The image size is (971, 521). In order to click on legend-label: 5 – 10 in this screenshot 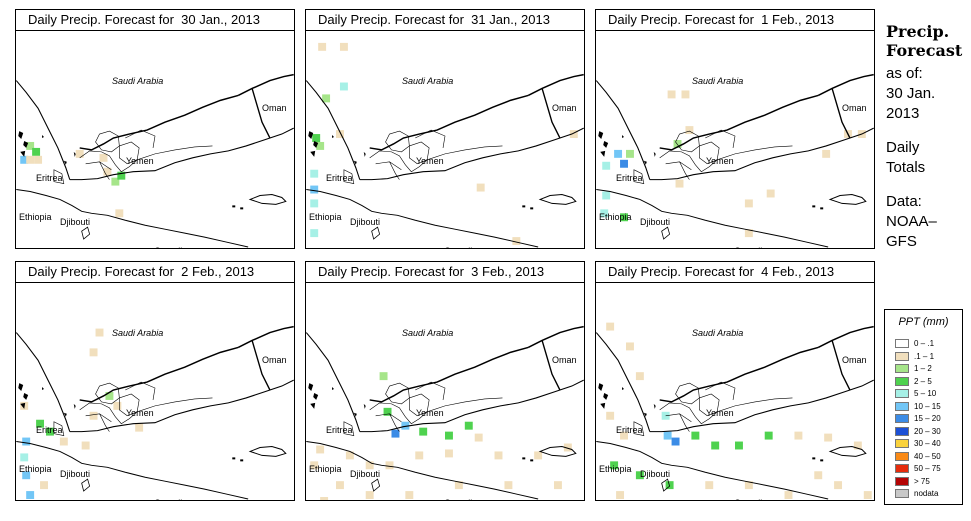, I will do `click(925, 393)`.